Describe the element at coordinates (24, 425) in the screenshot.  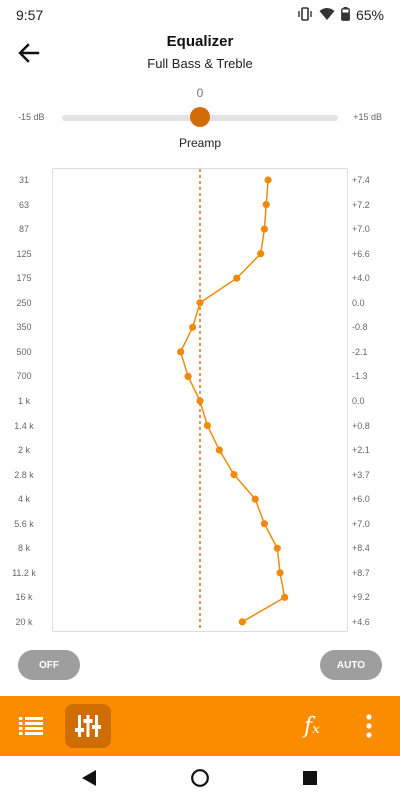
I see `band-frequency-label: 1.4 k` at that location.